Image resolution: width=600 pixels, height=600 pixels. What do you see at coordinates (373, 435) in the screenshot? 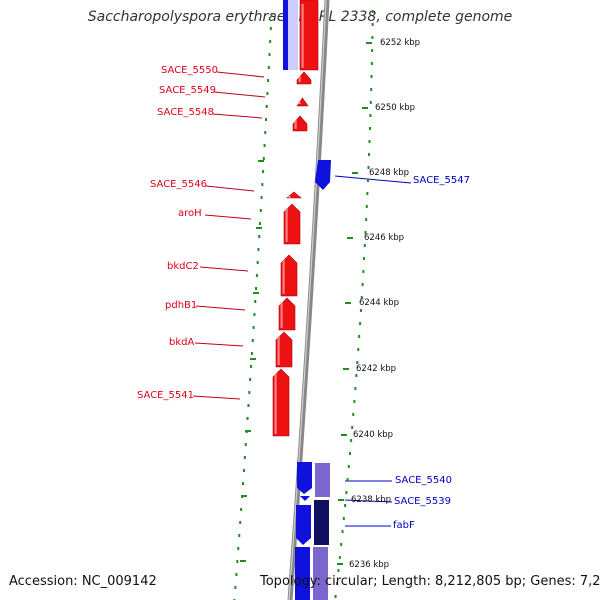
I see `tick-label: 6240 kbp` at bounding box center [373, 435].